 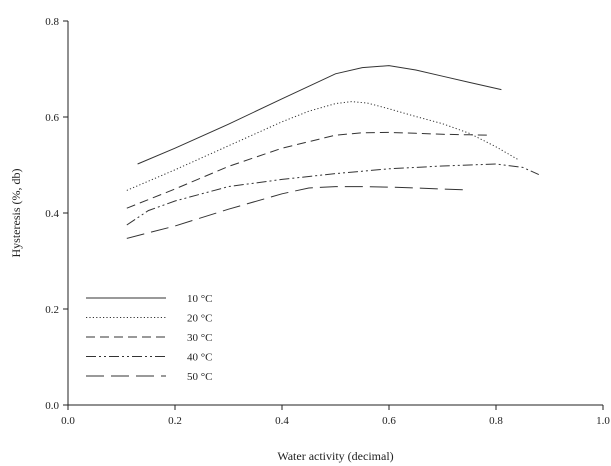 What do you see at coordinates (52, 310) in the screenshot?
I see `y-tick-label: 0.2` at bounding box center [52, 310].